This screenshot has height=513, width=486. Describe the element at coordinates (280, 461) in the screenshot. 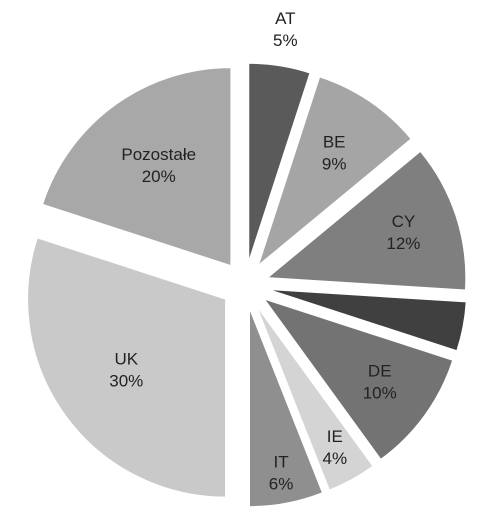

I see `category-label: IT` at that location.